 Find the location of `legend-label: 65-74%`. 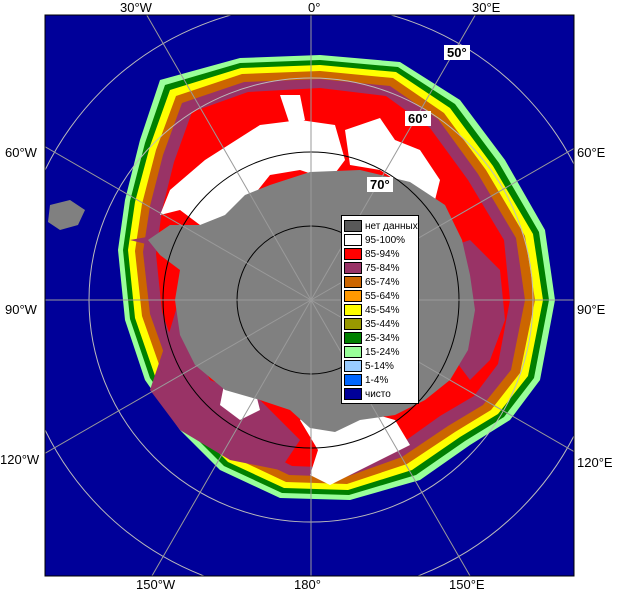

legend-label: 65-74% is located at coordinates (382, 282).